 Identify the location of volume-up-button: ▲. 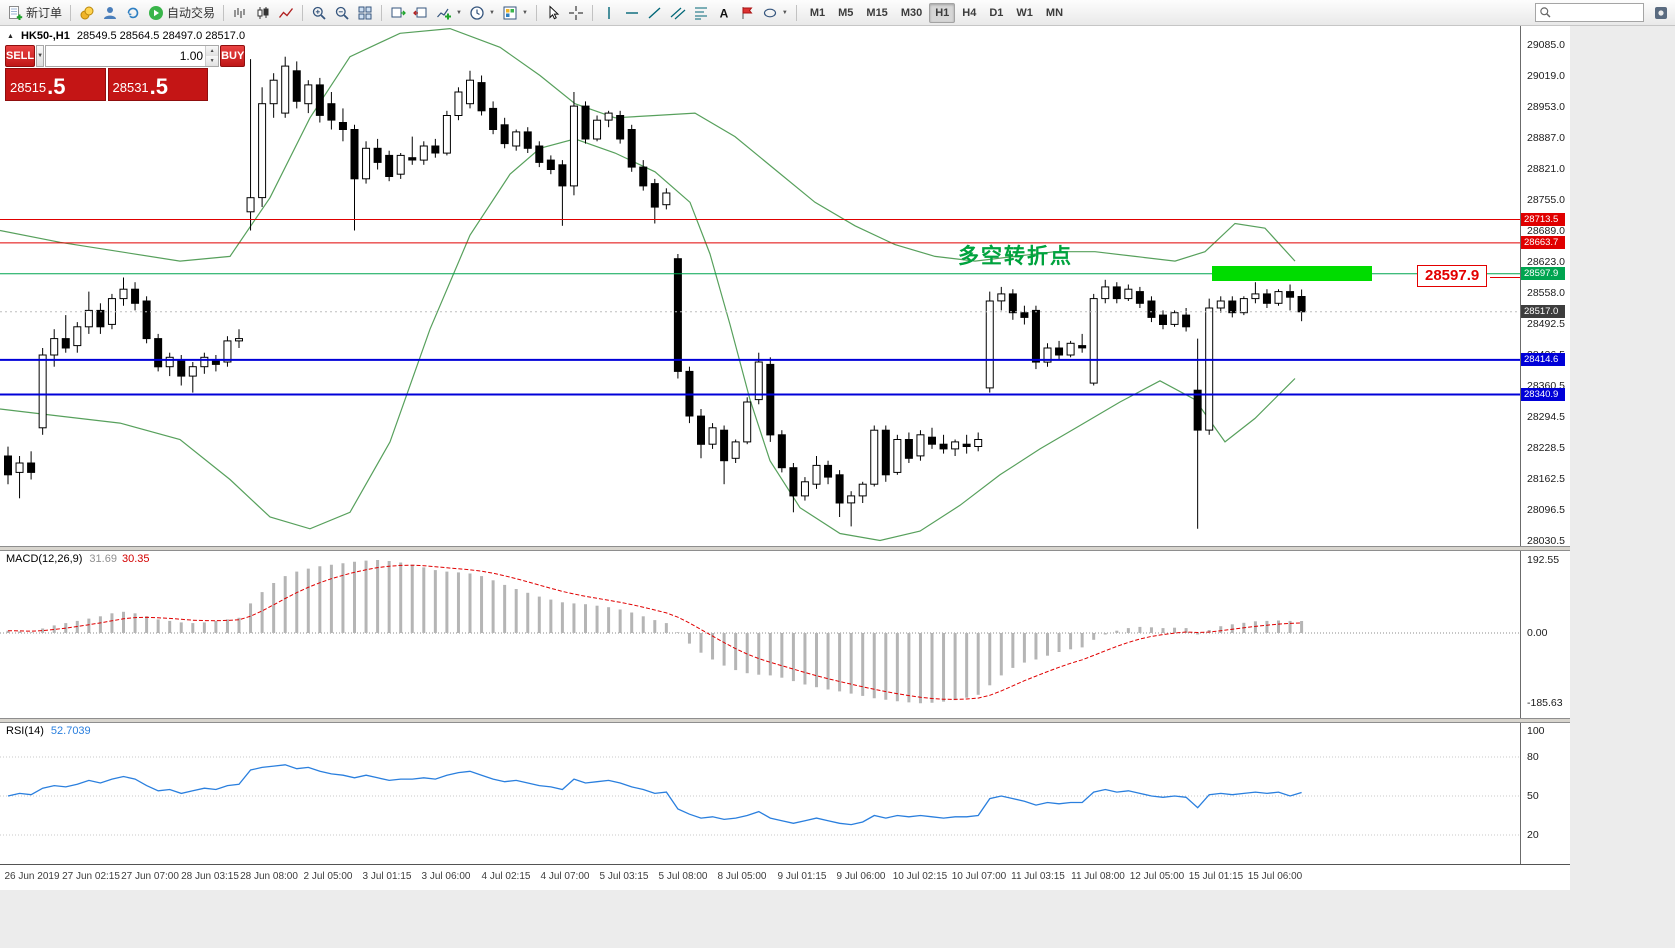
(212, 51).